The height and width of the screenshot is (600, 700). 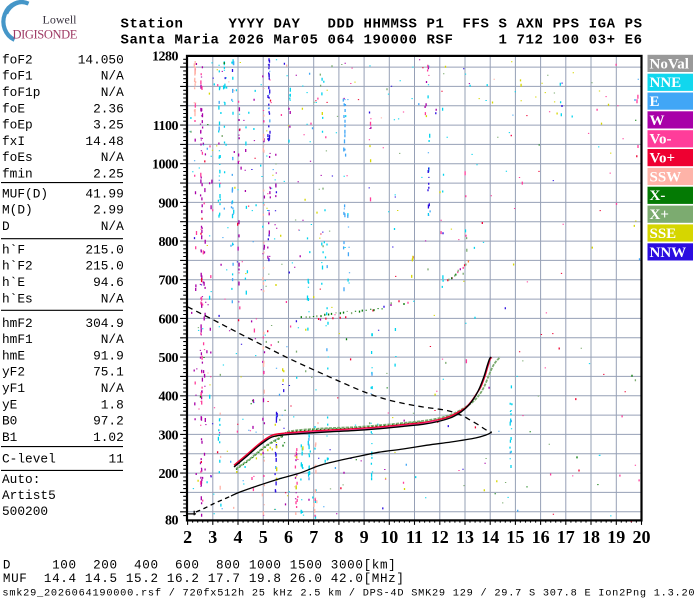 What do you see at coordinates (364, 537) in the screenshot?
I see `svg-text: 9` at bounding box center [364, 537].